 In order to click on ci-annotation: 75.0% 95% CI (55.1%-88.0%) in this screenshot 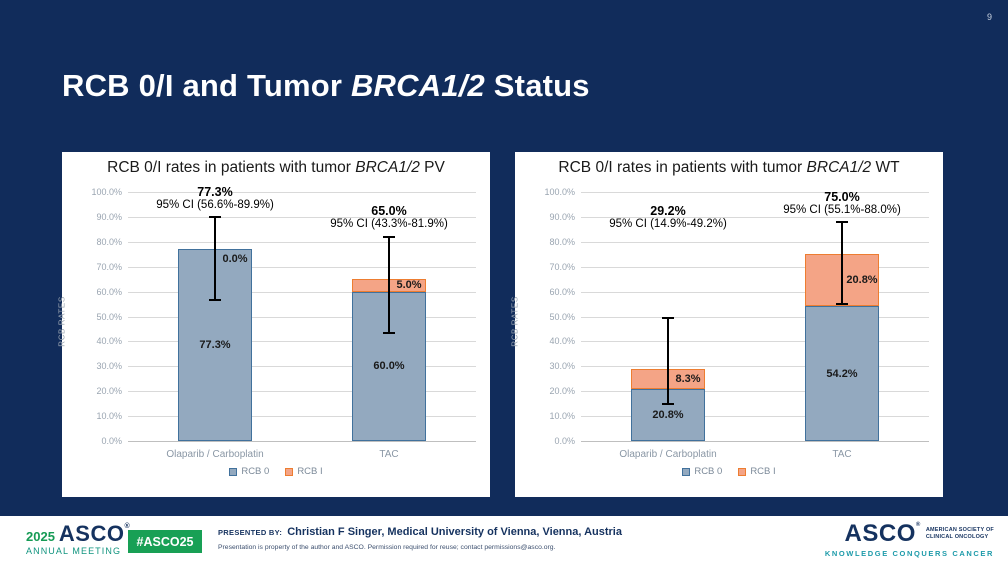, I will do `click(842, 203)`.